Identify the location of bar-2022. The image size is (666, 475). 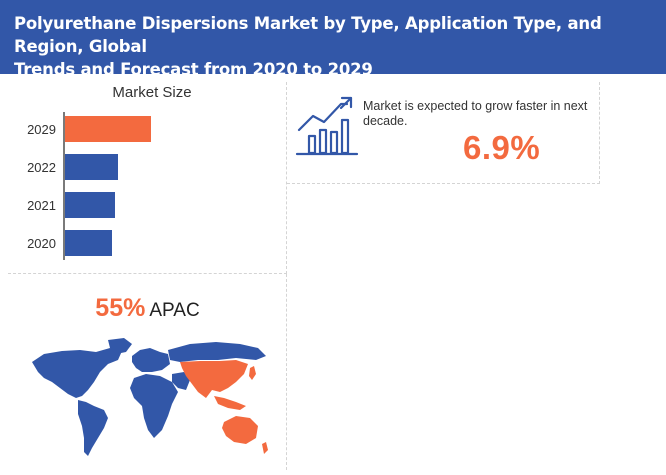
(91, 167).